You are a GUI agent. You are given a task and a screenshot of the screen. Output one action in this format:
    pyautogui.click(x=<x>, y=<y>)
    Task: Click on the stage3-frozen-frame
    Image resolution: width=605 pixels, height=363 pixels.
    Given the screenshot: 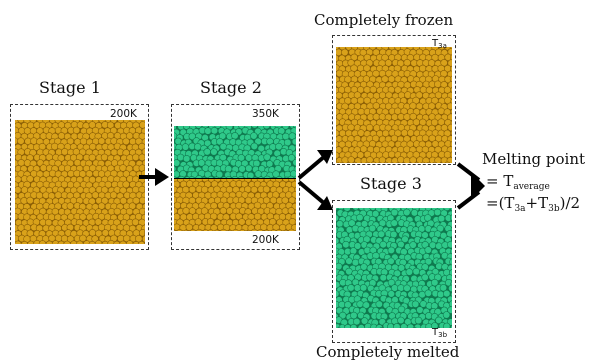 What is the action you would take?
    pyautogui.click(x=394, y=100)
    